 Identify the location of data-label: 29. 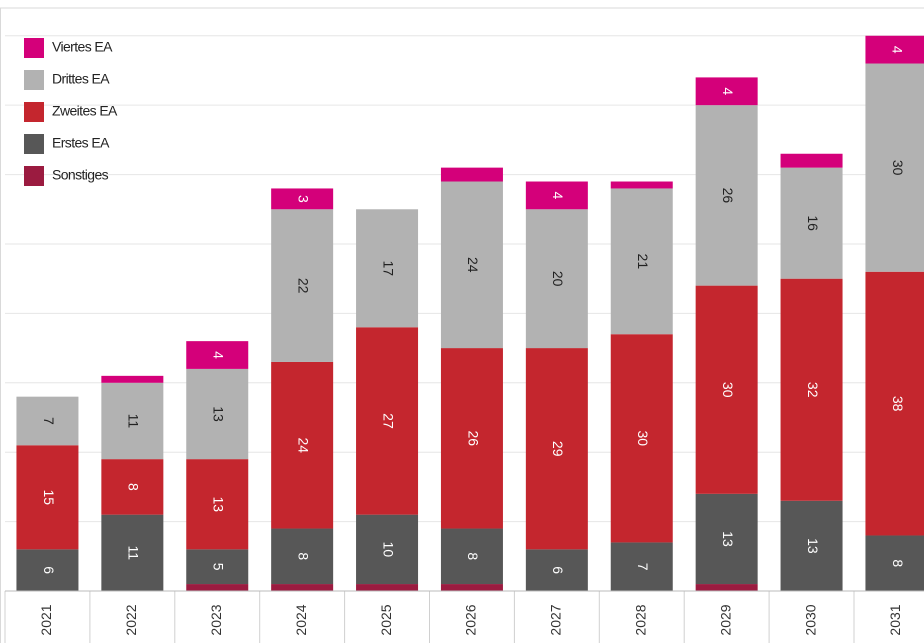
(558, 449).